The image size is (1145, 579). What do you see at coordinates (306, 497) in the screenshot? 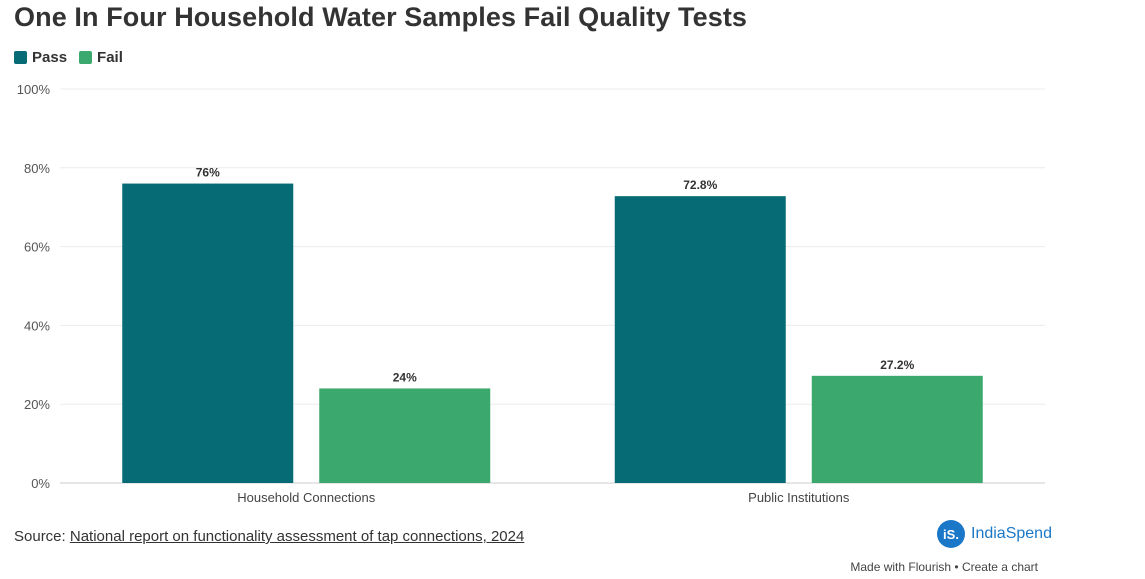
I see `x-tick-label: Household Connections` at bounding box center [306, 497].